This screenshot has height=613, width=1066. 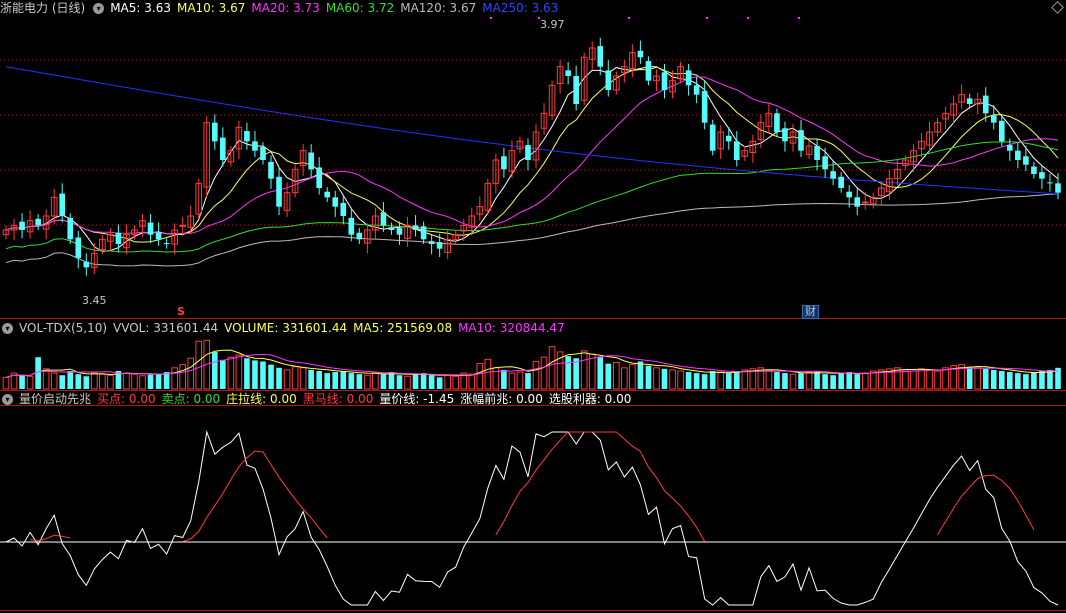 I want to click on signal-dots, so click(x=645, y=18).